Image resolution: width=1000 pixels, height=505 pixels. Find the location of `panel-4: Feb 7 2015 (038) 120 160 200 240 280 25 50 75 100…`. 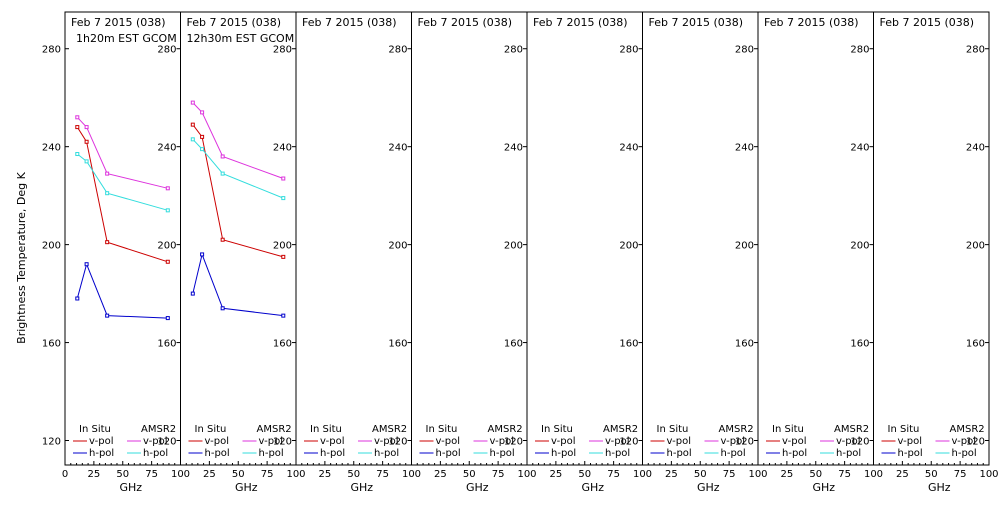

panel-4: Feb 7 2015 (038) 120 160 200 240 280 25 50 75 100… is located at coordinates (474, 252).